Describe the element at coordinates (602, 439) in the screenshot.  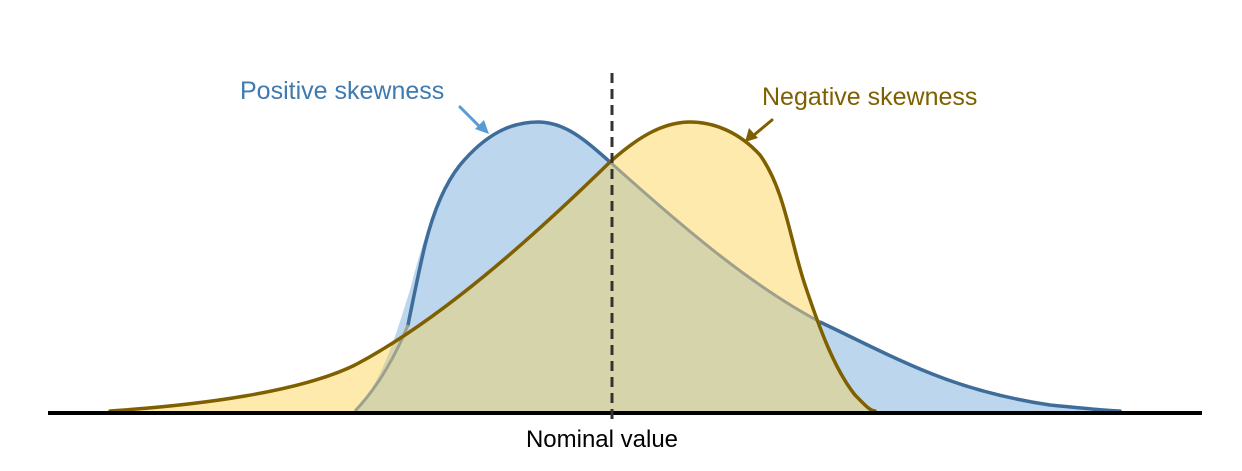
I see `nominal-value-label: Nominal value` at that location.